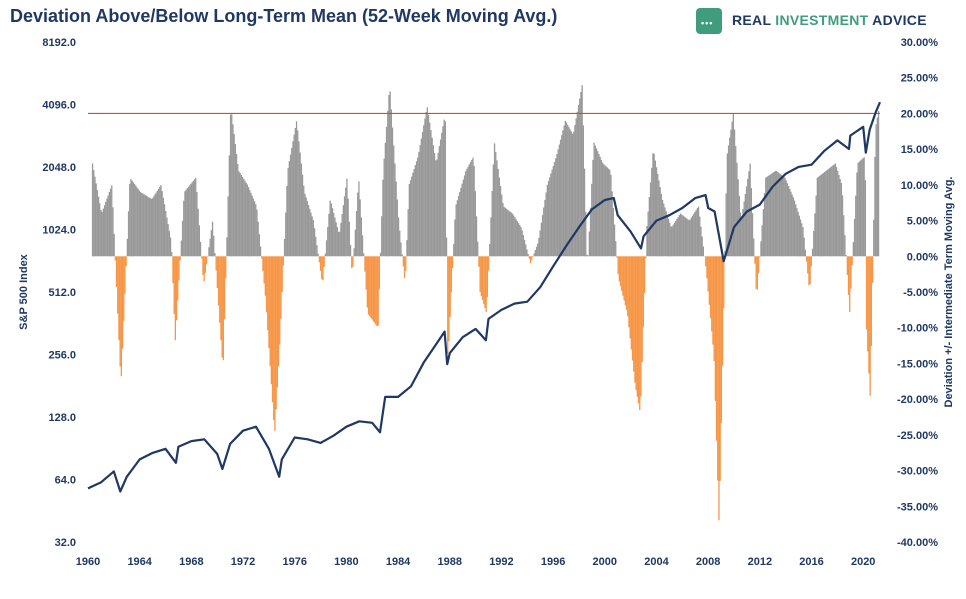  What do you see at coordinates (920, 79) in the screenshot?
I see `right-tick-label: 25.00%` at bounding box center [920, 79].